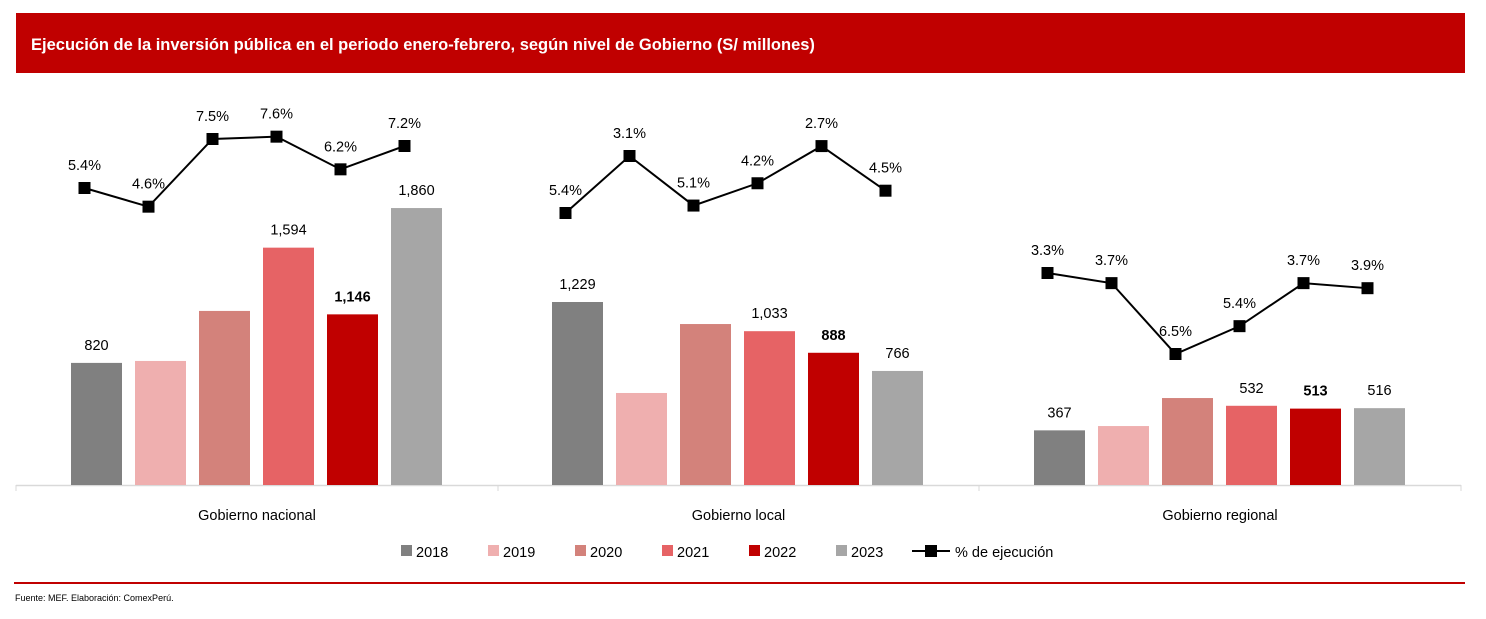 Image resolution: width=1486 pixels, height=619 pixels. Describe the element at coordinates (1004, 553) in the screenshot. I see `legend-label: % de ejecución` at that location.